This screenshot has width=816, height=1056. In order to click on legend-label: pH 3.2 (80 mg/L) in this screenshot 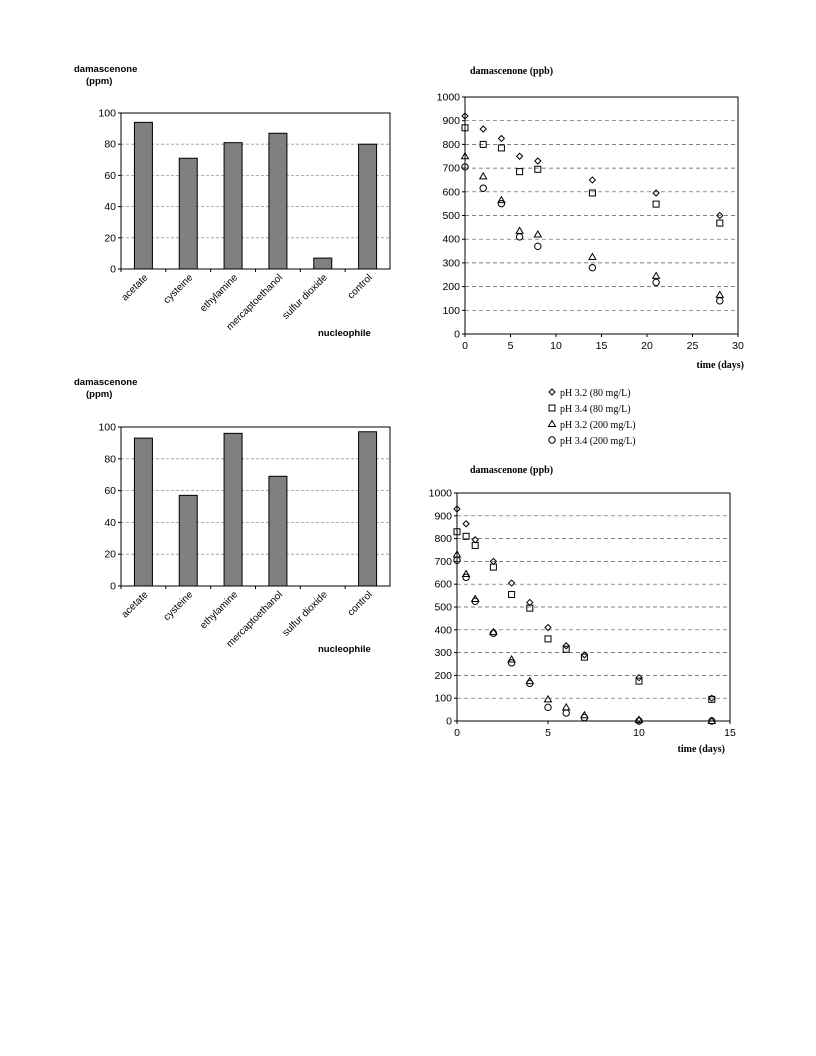, I will do `click(595, 393)`.